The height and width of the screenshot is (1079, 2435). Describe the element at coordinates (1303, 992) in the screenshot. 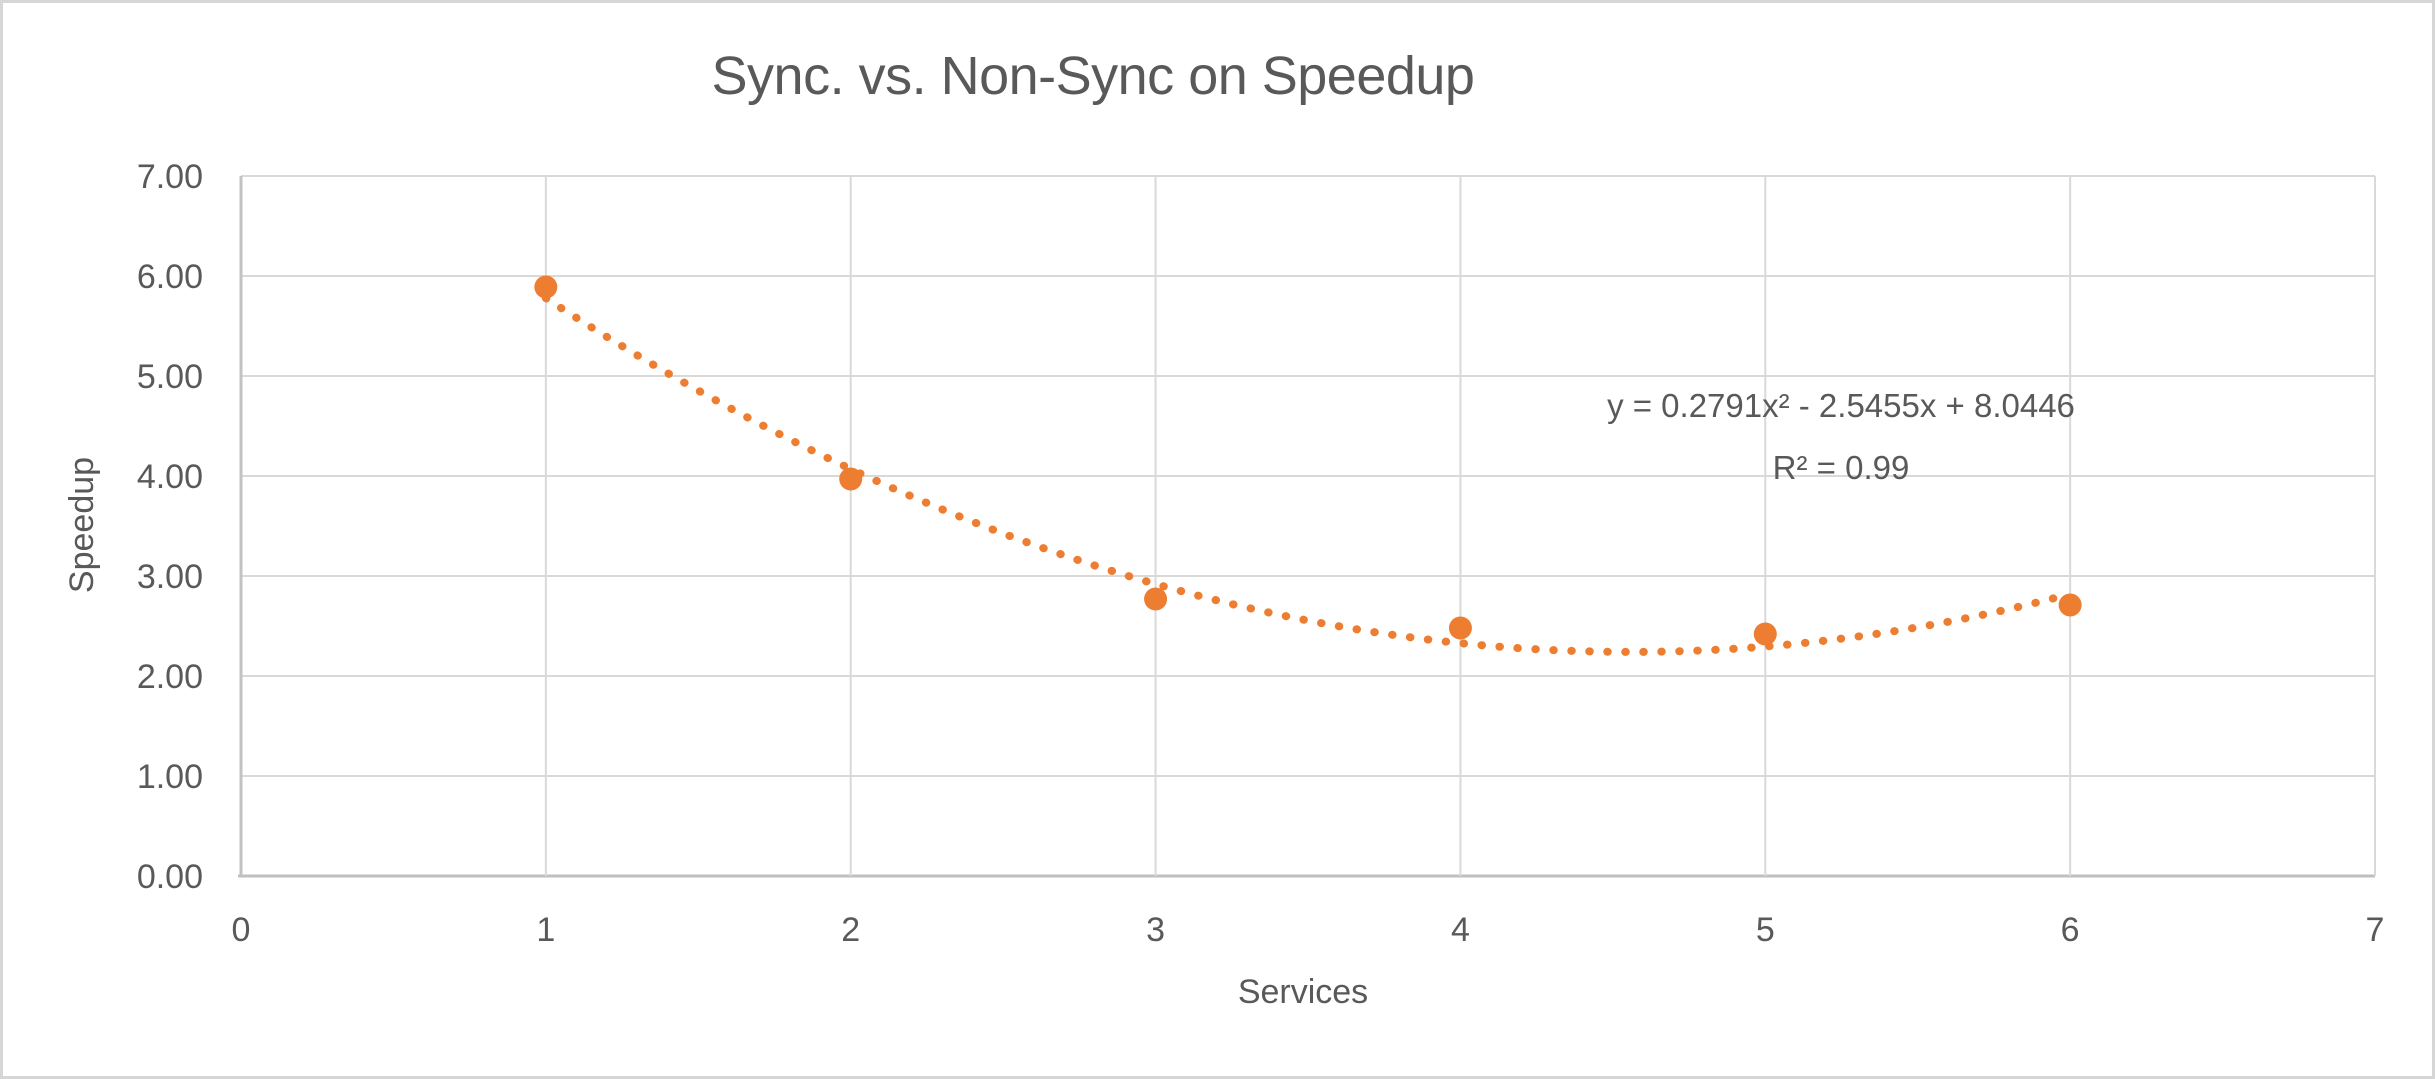

I see `x-axis-title: Services` at that location.